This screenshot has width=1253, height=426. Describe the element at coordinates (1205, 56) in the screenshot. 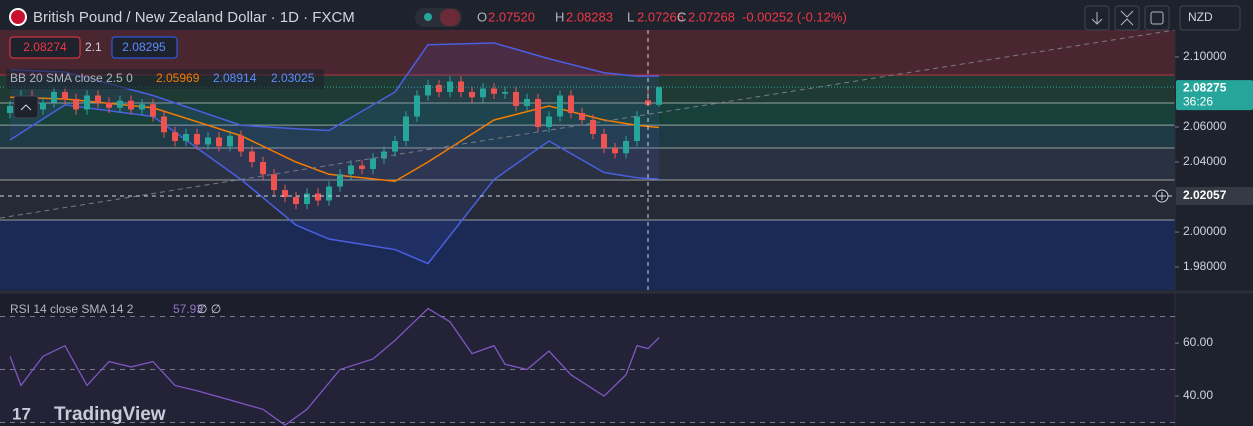

I see `y-tick-label: 2.10000` at that location.